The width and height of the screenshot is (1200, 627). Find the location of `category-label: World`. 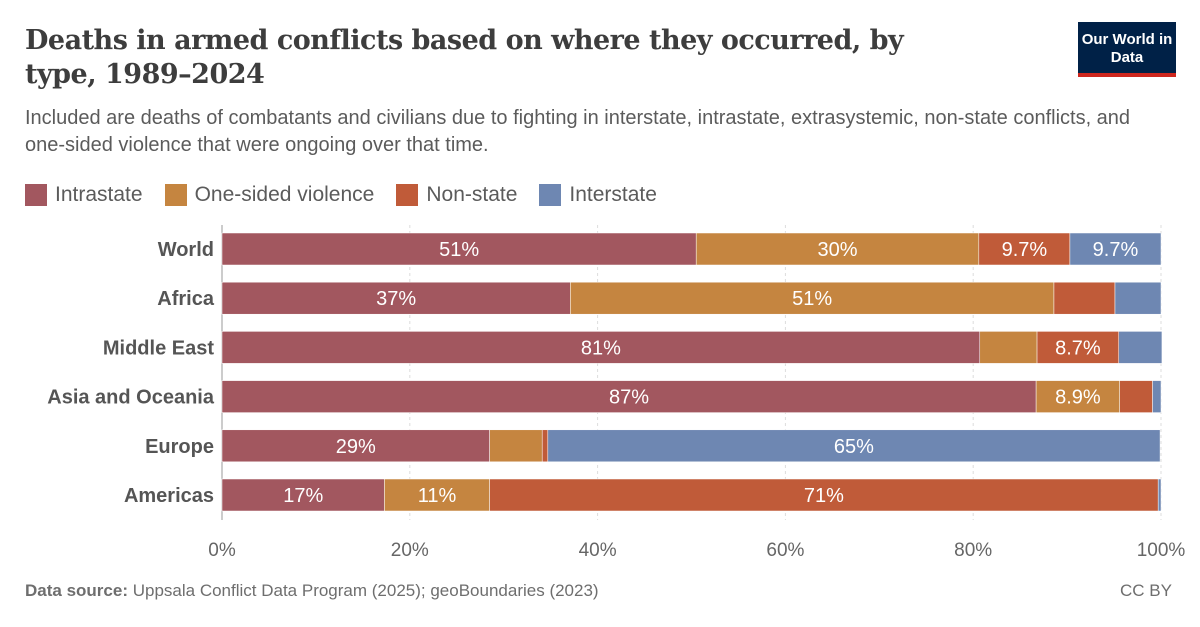

category-label: World is located at coordinates (186, 250).